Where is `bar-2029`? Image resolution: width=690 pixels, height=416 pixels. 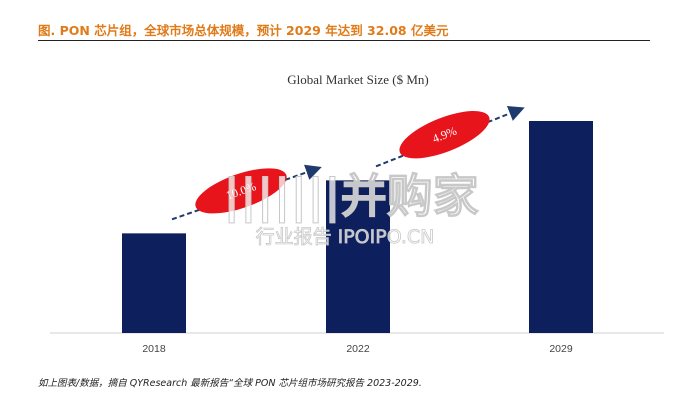 bar-2029 is located at coordinates (561, 227).